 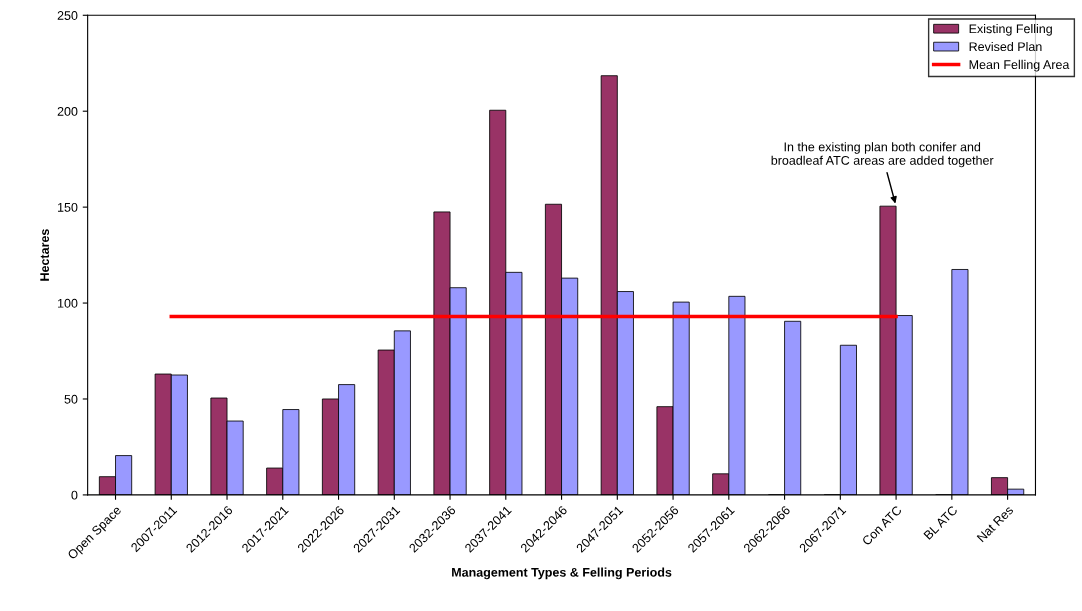 What do you see at coordinates (995, 524) in the screenshot?
I see `x-tick-label: Nat Res` at bounding box center [995, 524].